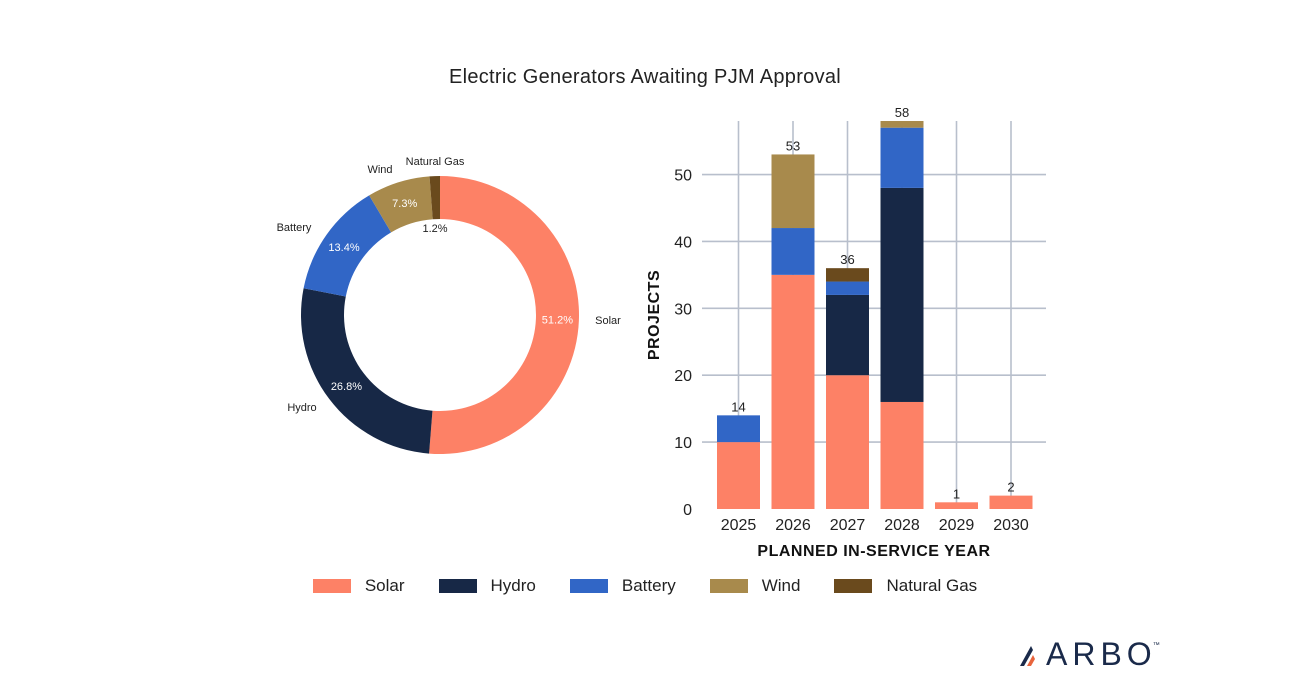  What do you see at coordinates (902, 294) in the screenshot?
I see `bar-segment-hydro-2028` at bounding box center [902, 294].